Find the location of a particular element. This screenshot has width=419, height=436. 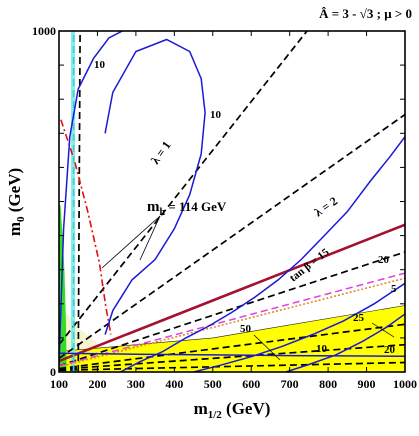

contour-label-20-b: 20 is located at coordinates (390, 350).